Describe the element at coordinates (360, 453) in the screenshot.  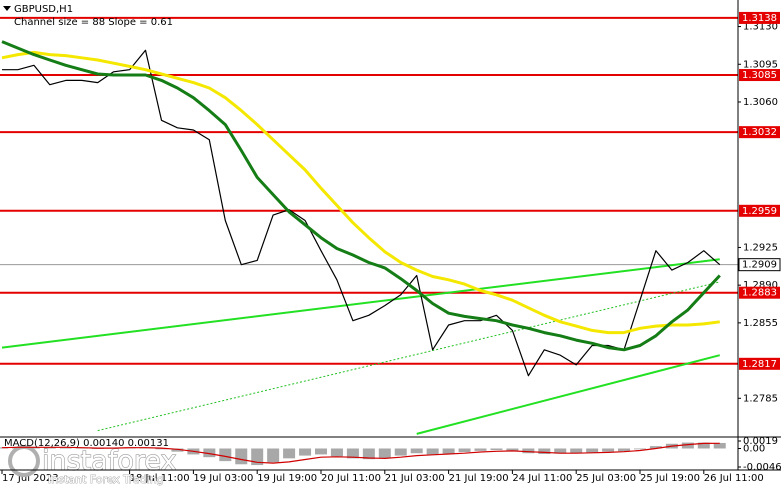
I see `macd-signal` at that location.